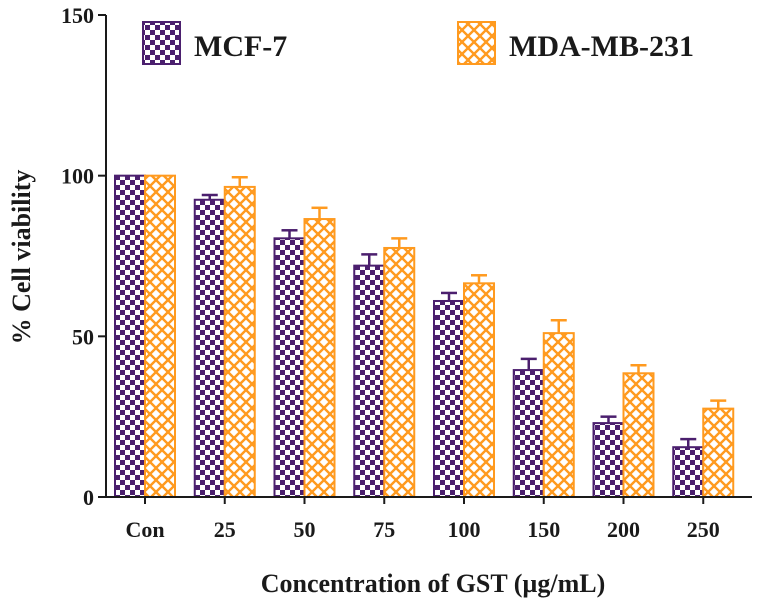  I want to click on x-axis: Con 25 50 75 100 150 200 250, so click(429, 519).